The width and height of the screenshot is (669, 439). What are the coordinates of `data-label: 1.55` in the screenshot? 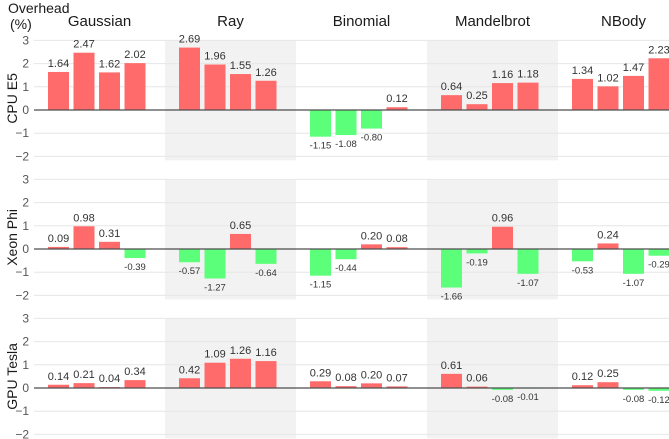 It's located at (240, 66).